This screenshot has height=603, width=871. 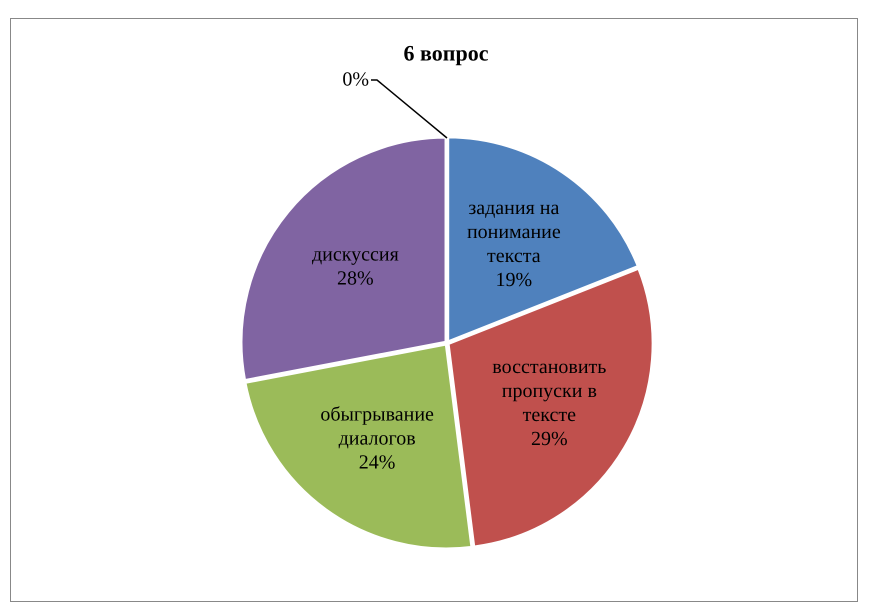 I want to click on text: 0%, so click(x=355, y=79).